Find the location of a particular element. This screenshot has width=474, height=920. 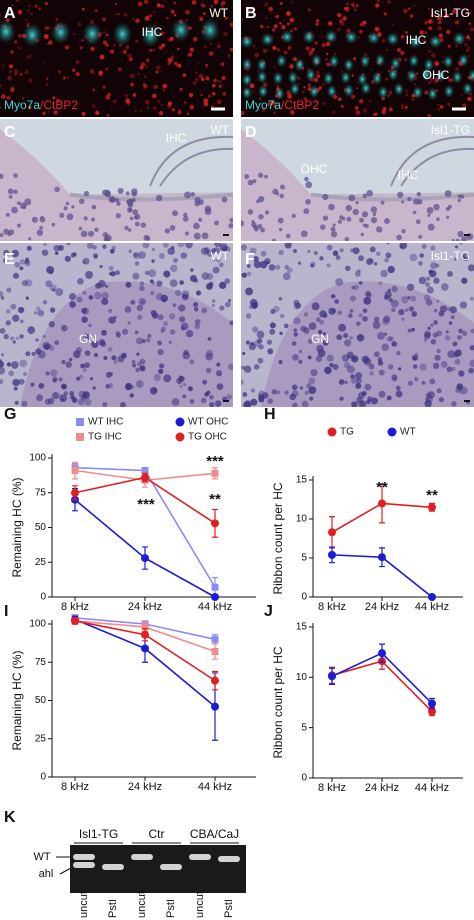

y-tick-label: 15 is located at coordinates (302, 480).